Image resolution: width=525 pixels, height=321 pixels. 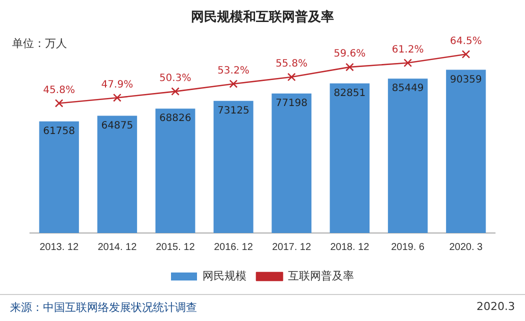 What do you see at coordinates (350, 247) in the screenshot?
I see `x-tick-label: 2018. 12` at bounding box center [350, 247].